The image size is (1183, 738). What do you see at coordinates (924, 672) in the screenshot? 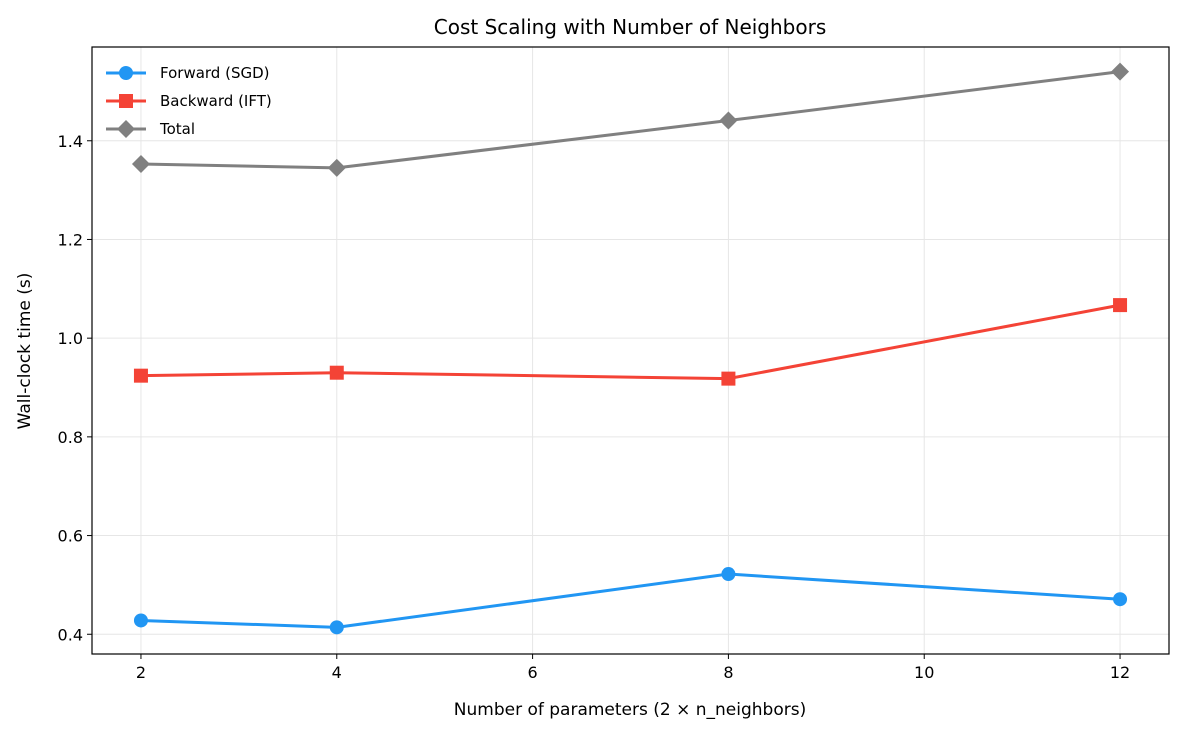
I see `x-tick-label: 10` at bounding box center [924, 672].